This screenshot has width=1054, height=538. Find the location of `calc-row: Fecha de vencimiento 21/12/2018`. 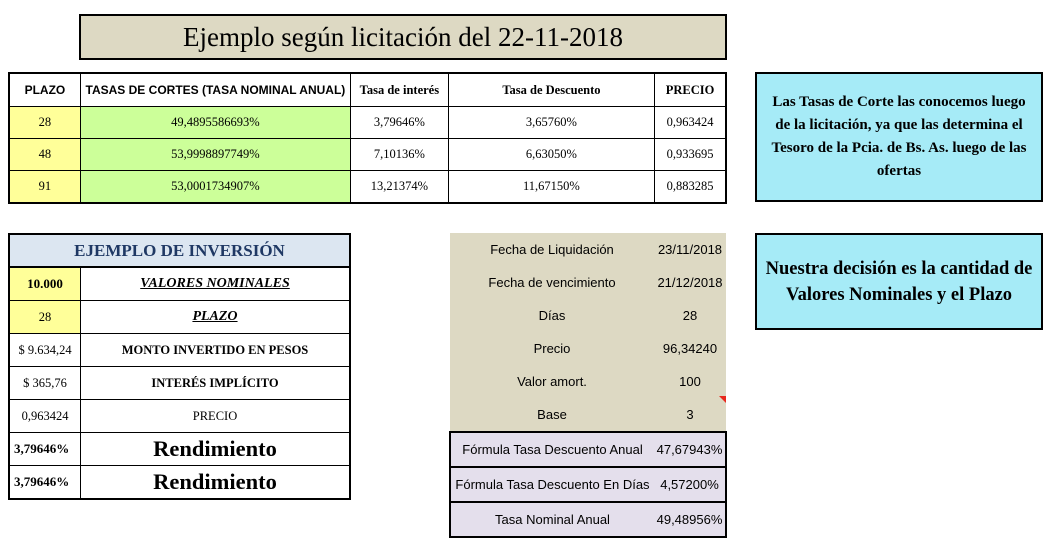

calc-row: Fecha de vencimiento 21/12/2018 is located at coordinates (588, 282).